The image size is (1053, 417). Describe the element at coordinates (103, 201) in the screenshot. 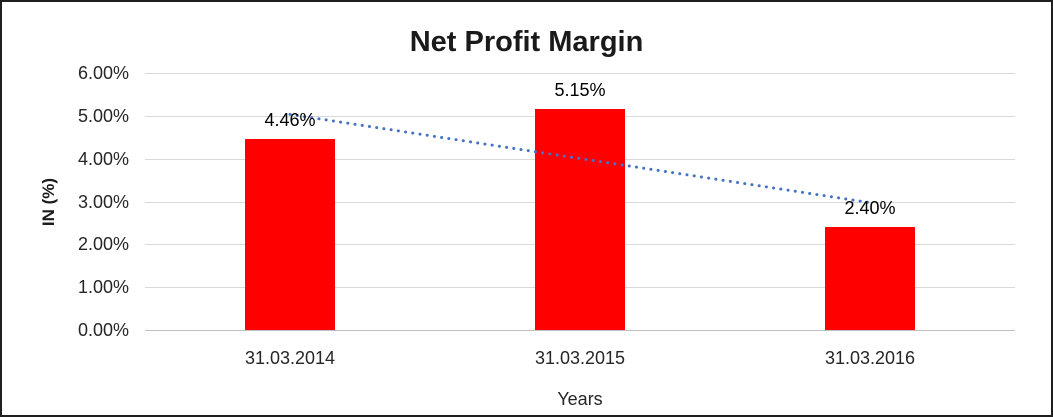

I see `y-tick-label: 3.00%` at that location.